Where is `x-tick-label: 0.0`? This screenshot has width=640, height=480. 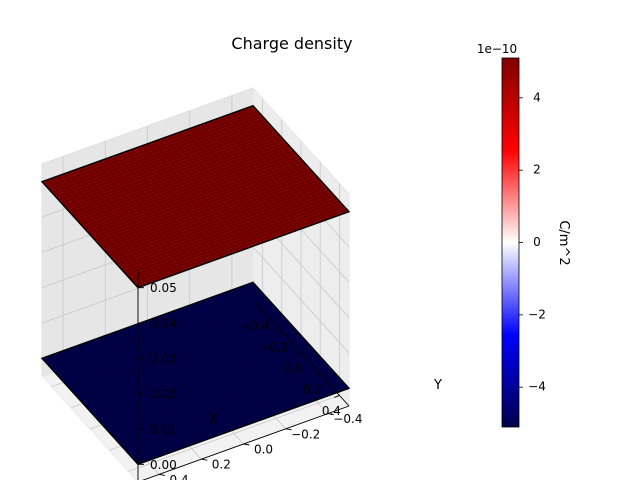 x-tick-label: 0.0 is located at coordinates (292, 369).